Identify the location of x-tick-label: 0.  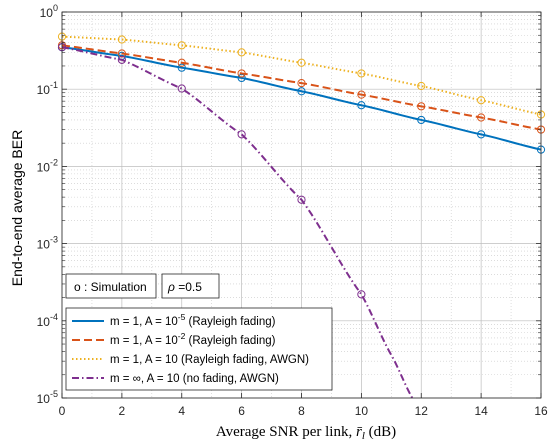
(62, 411).